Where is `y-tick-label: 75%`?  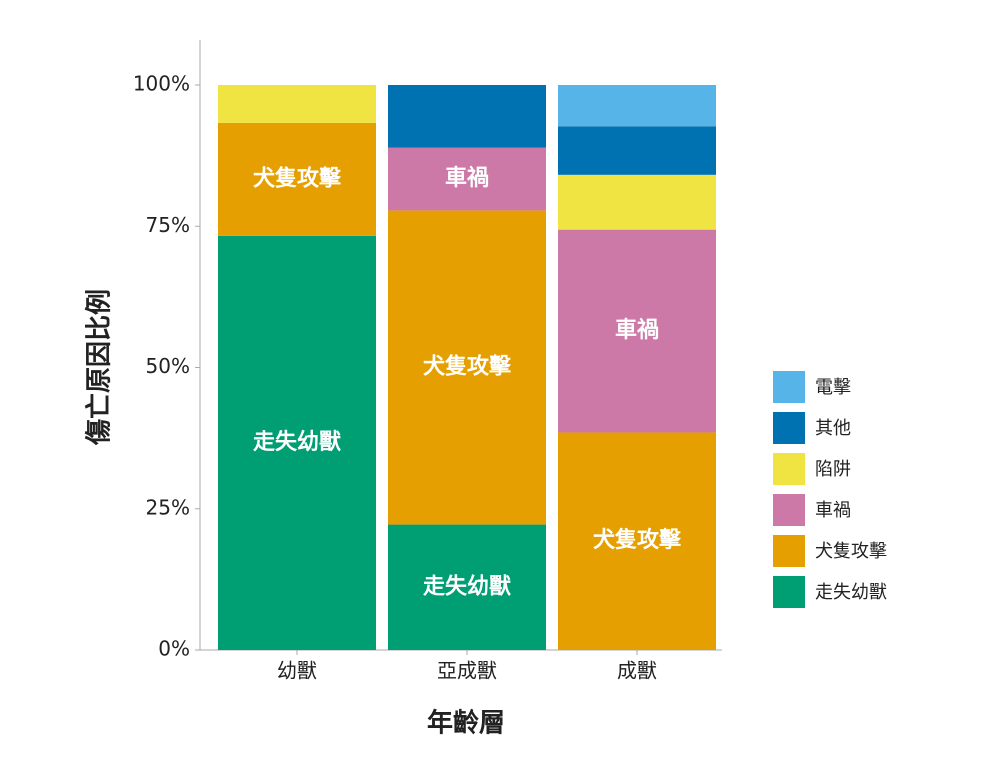
y-tick-label: 75% is located at coordinates (168, 225).